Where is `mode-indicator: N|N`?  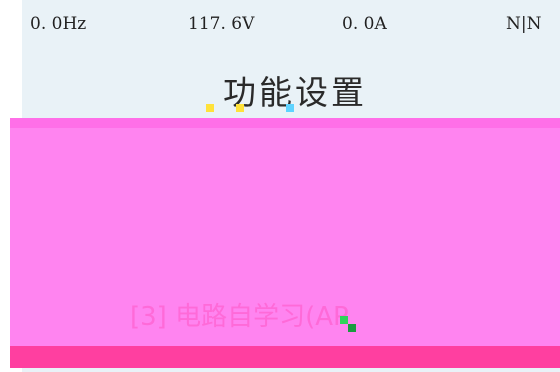 mode-indicator: N|N is located at coordinates (524, 24).